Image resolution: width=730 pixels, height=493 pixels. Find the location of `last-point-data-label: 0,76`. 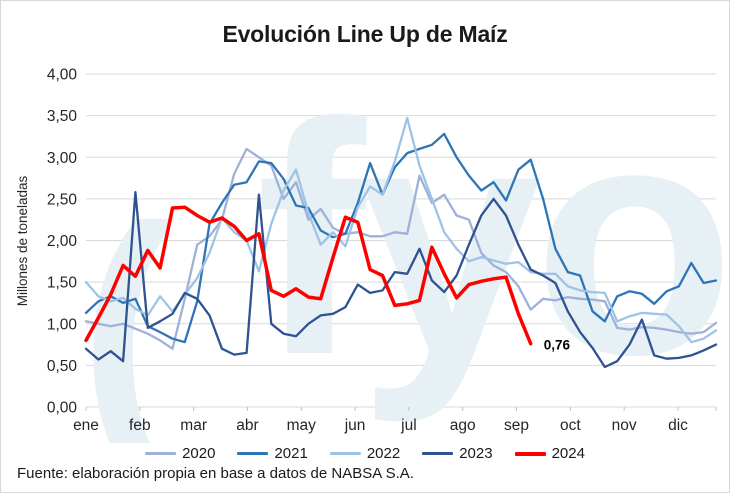

last-point-data-label: 0,76 is located at coordinates (557, 345).